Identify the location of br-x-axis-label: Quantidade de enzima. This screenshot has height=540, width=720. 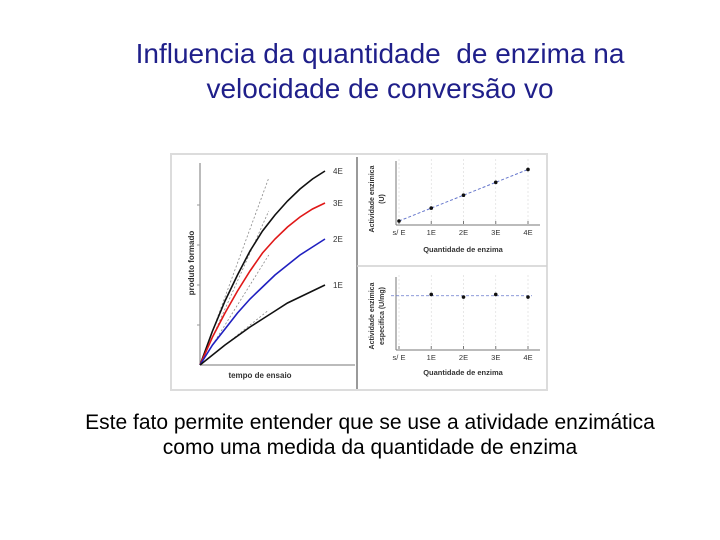
(463, 372).